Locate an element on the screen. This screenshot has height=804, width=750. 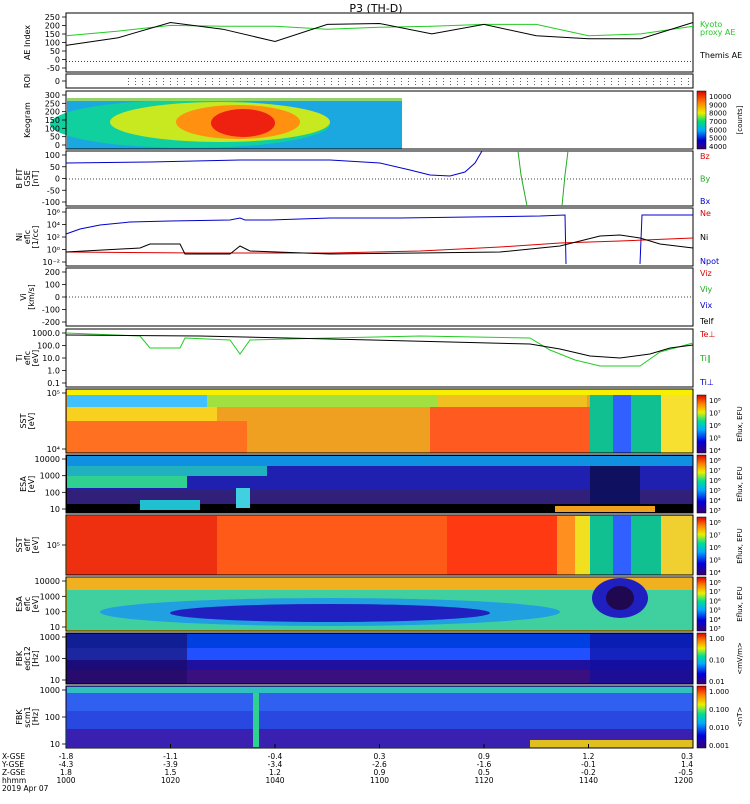
sst-e-low-red is located at coordinates (510, 430).